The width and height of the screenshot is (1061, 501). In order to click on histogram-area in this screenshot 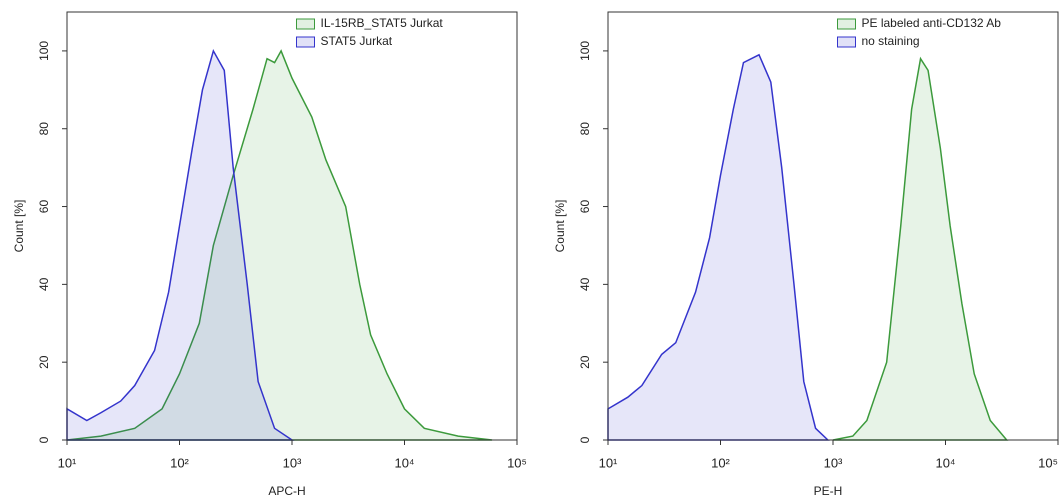, I will do `click(920, 248)`.